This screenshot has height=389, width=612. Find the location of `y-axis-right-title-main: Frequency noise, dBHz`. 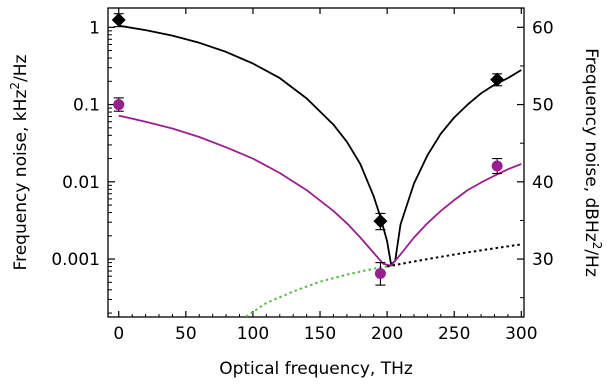

y-axis-right-title-main: Frequency noise, dBHz is located at coordinates (591, 144).